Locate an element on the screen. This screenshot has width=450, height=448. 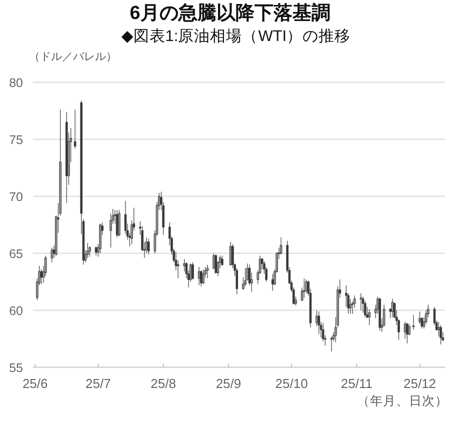
x-tick-label: 25/8 is located at coordinates (163, 383).